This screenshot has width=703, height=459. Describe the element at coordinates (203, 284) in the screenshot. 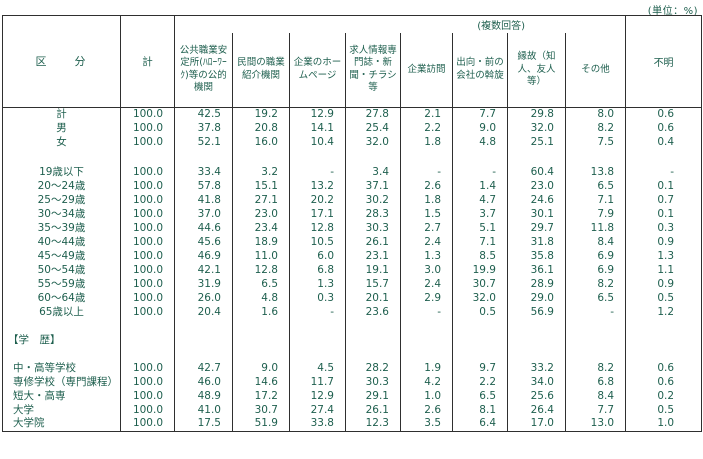

I see `cell: 31.9` at that location.